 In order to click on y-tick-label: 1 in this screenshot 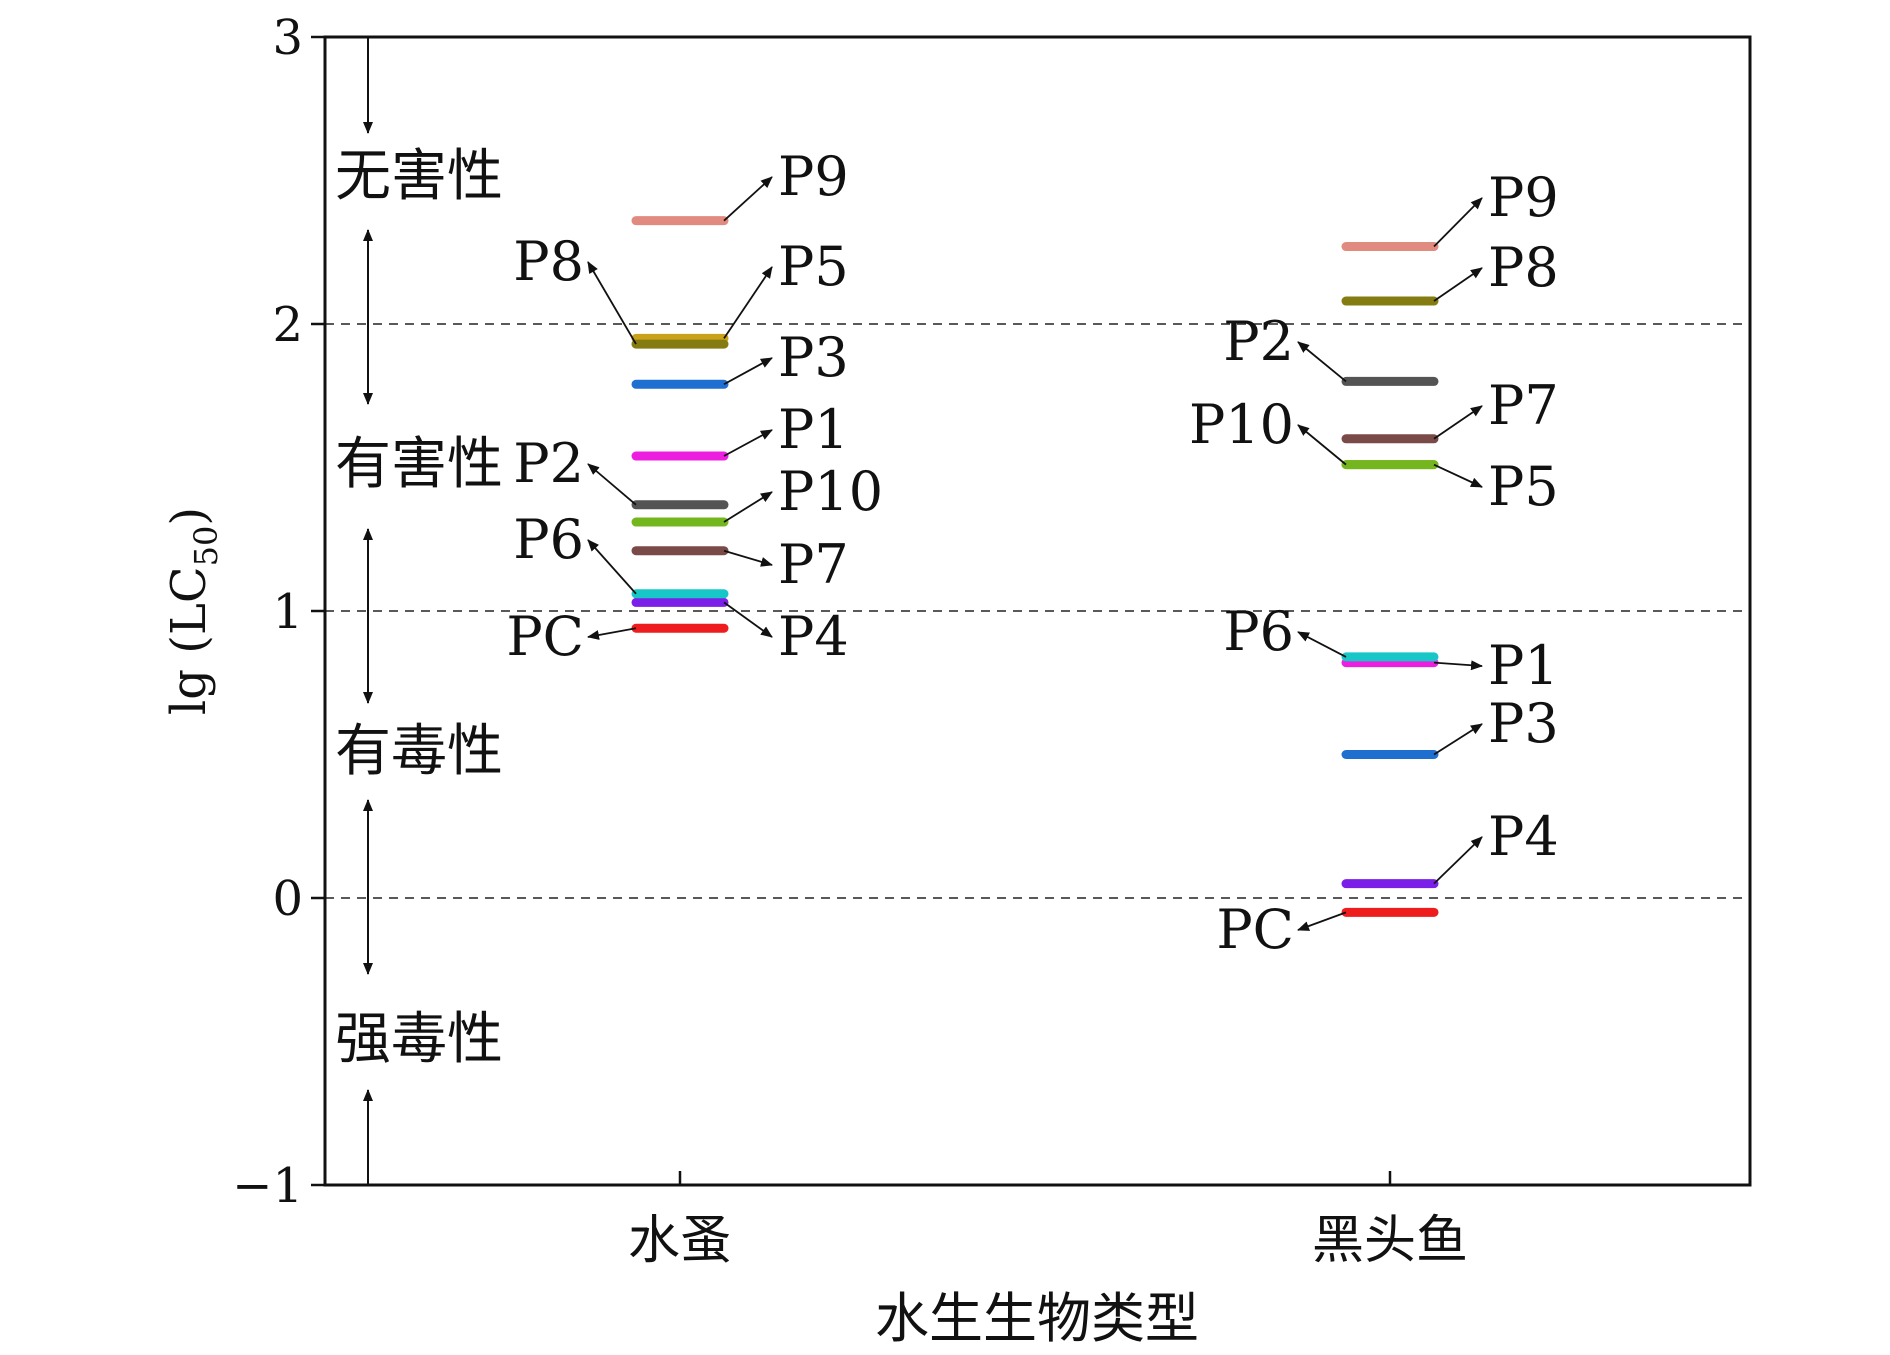, I will do `click(287, 612)`.